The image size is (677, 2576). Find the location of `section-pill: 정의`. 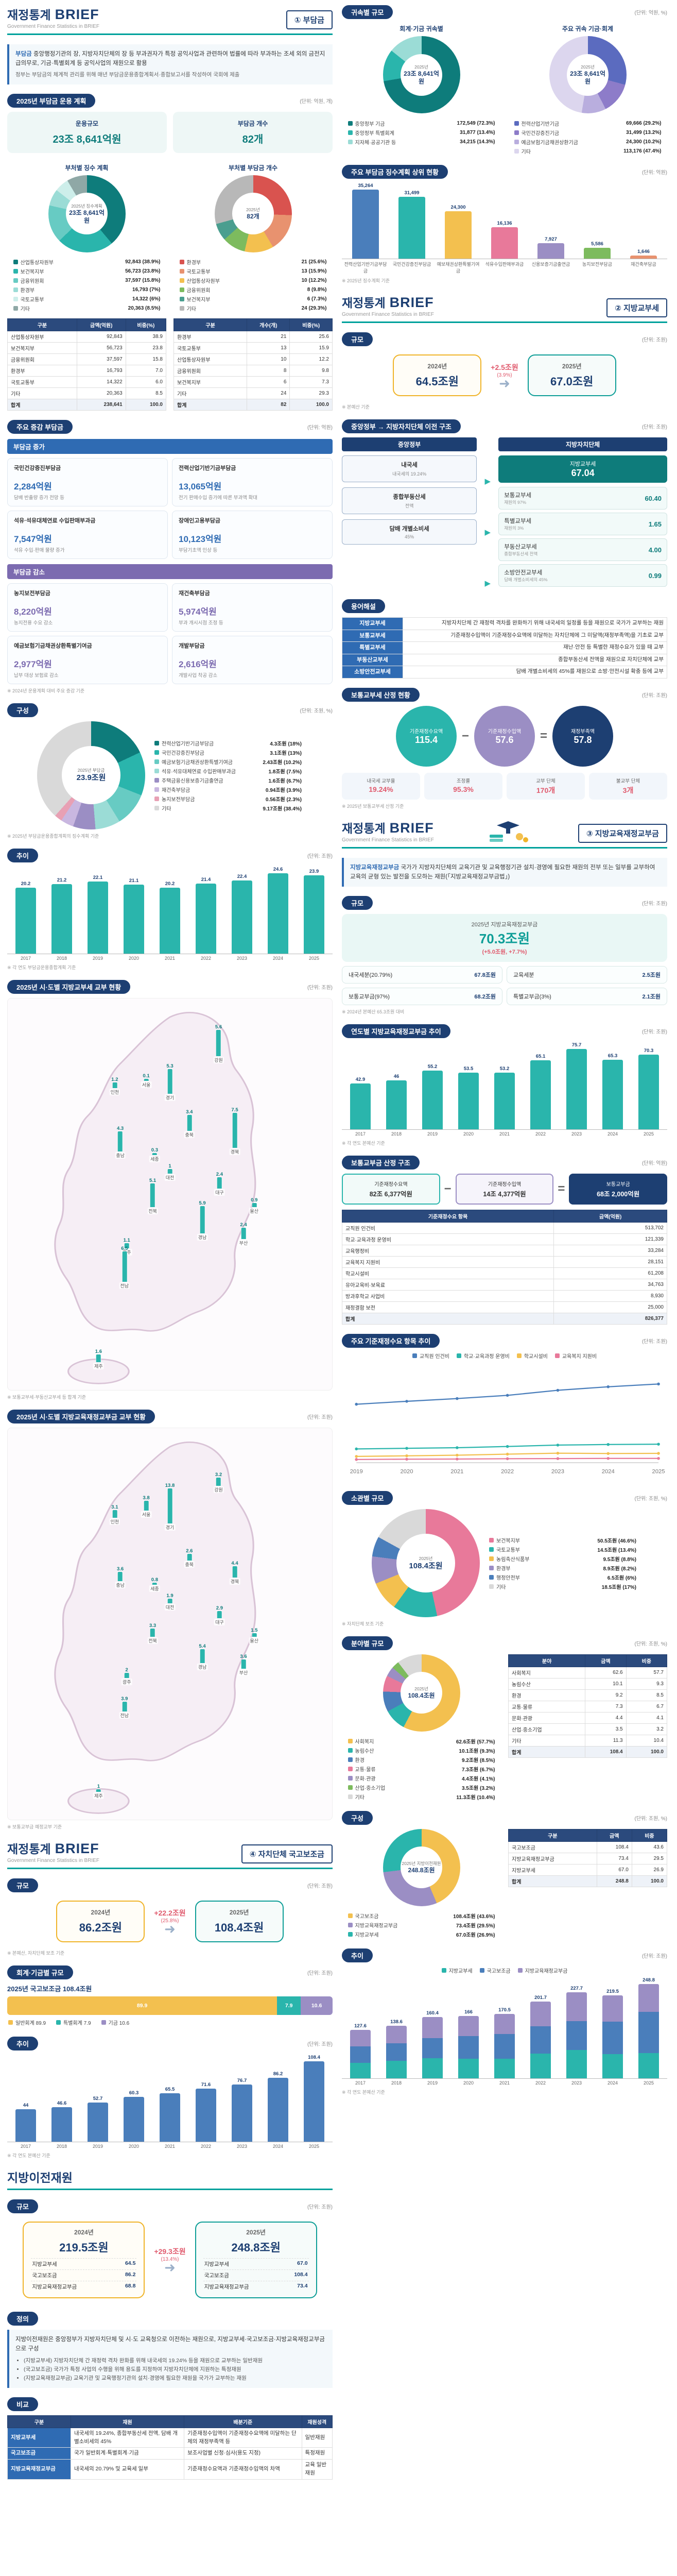

section-pill: 정의 is located at coordinates (23, 2318).